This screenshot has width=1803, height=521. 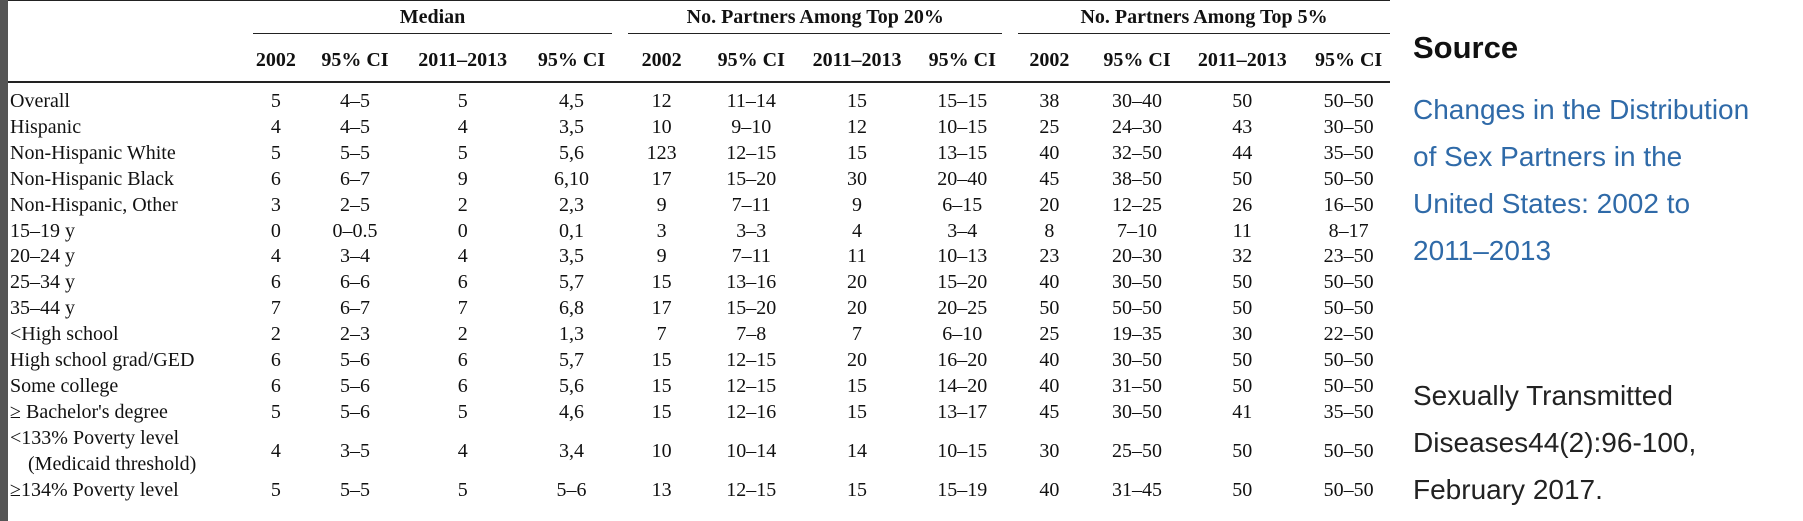 What do you see at coordinates (962, 256) in the screenshot?
I see `table-cell: 10–13` at bounding box center [962, 256].